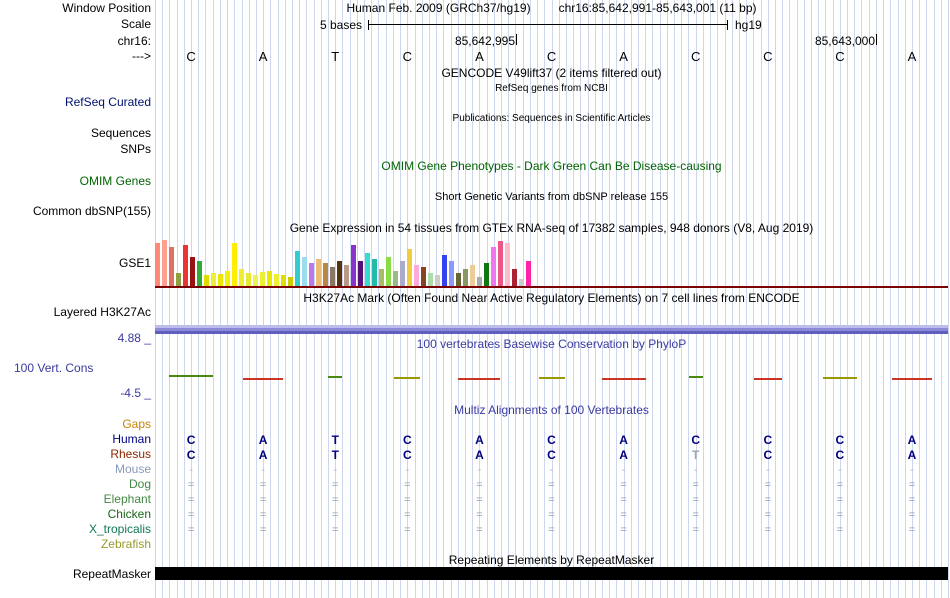  What do you see at coordinates (129, 514) in the screenshot?
I see `species-label-chicken: Chicken` at bounding box center [129, 514].